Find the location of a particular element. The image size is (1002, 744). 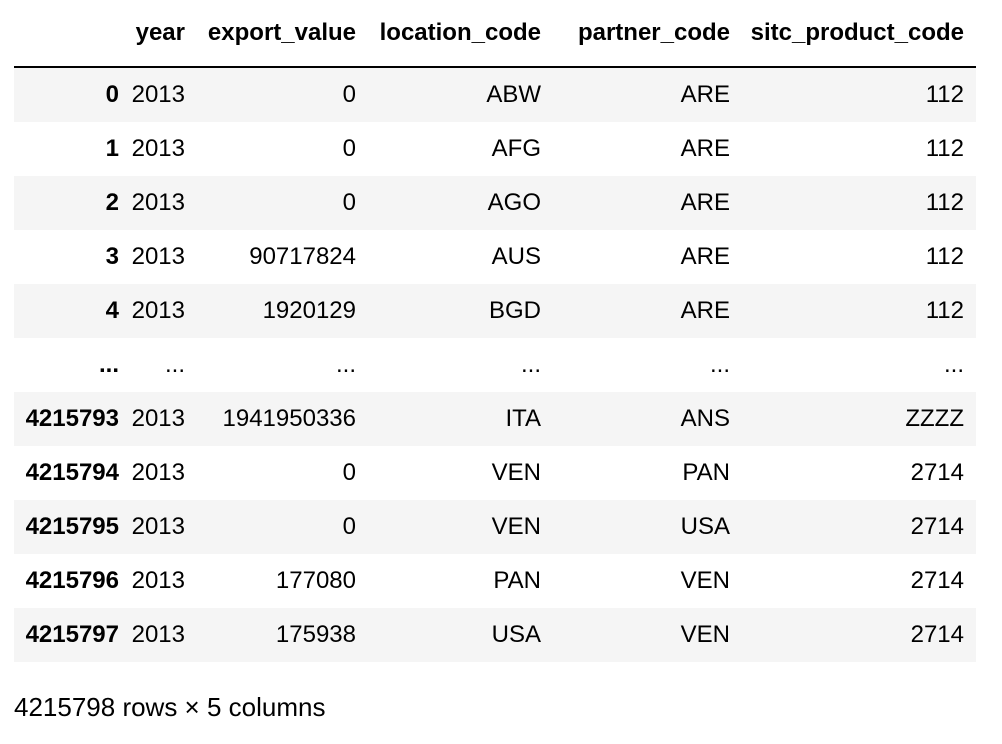

row-index: 2 is located at coordinates (112, 202).